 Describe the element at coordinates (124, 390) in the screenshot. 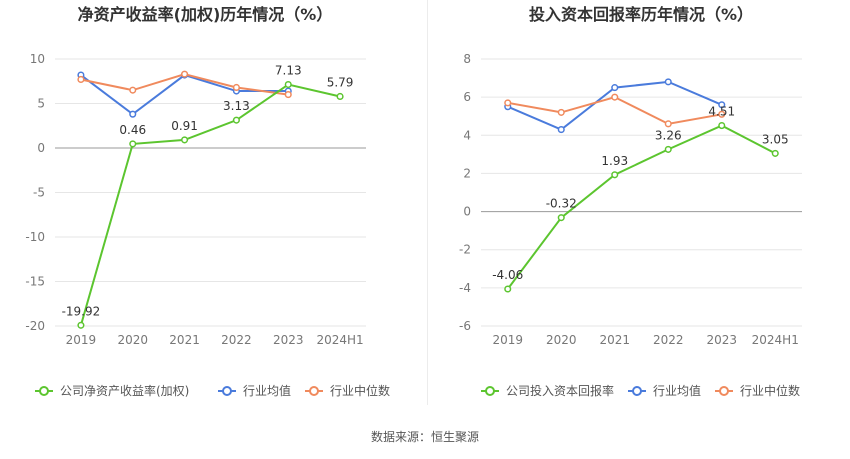

I see `legend-label: 公司净资产收益率(加权)` at that location.